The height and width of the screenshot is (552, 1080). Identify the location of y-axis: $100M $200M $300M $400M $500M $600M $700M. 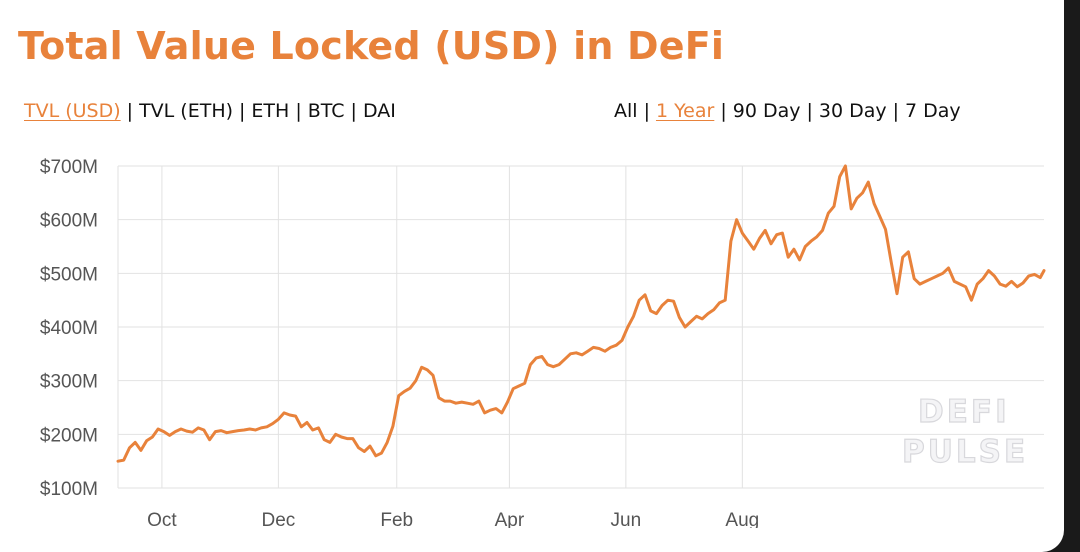
(69, 328).